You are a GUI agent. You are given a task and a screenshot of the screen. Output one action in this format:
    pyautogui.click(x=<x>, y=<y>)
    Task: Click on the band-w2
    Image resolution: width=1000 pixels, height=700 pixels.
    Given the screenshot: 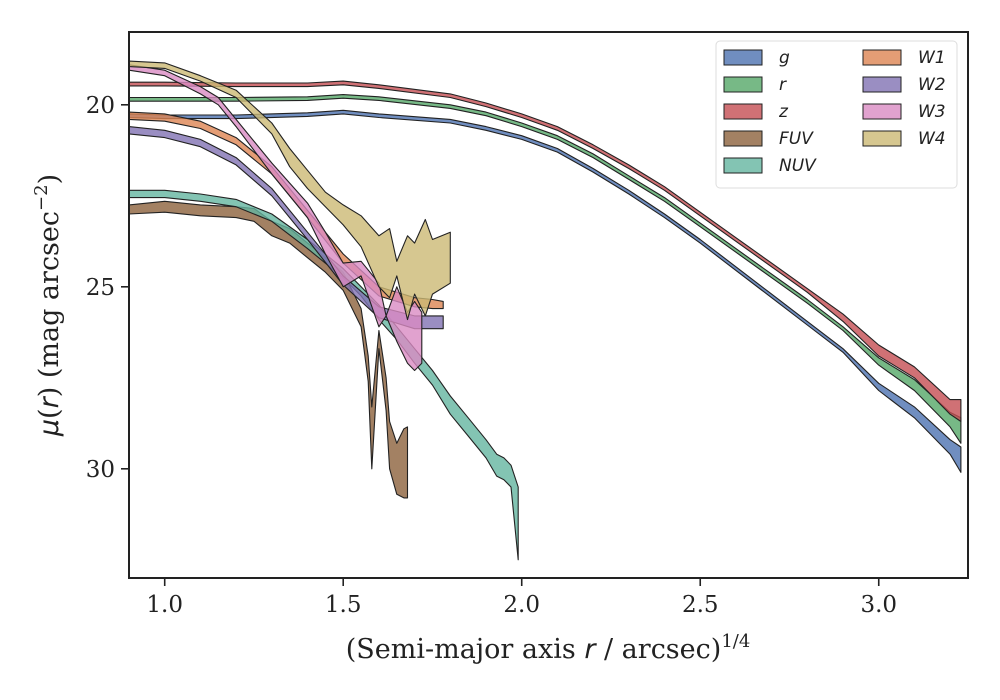 What is the action you would take?
    pyautogui.click(x=286, y=228)
    